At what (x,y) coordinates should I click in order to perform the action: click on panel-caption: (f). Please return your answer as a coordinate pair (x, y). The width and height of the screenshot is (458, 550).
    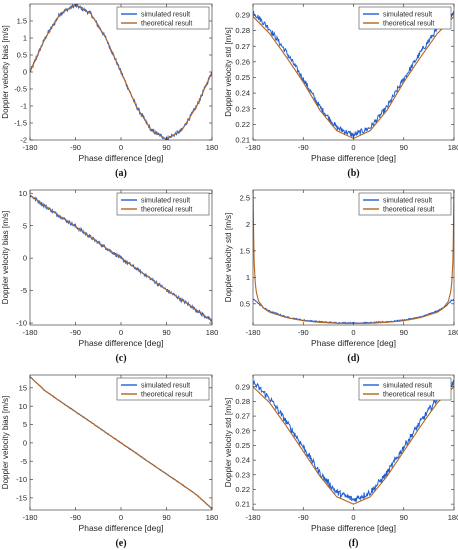
    Looking at the image, I should click on (354, 543).